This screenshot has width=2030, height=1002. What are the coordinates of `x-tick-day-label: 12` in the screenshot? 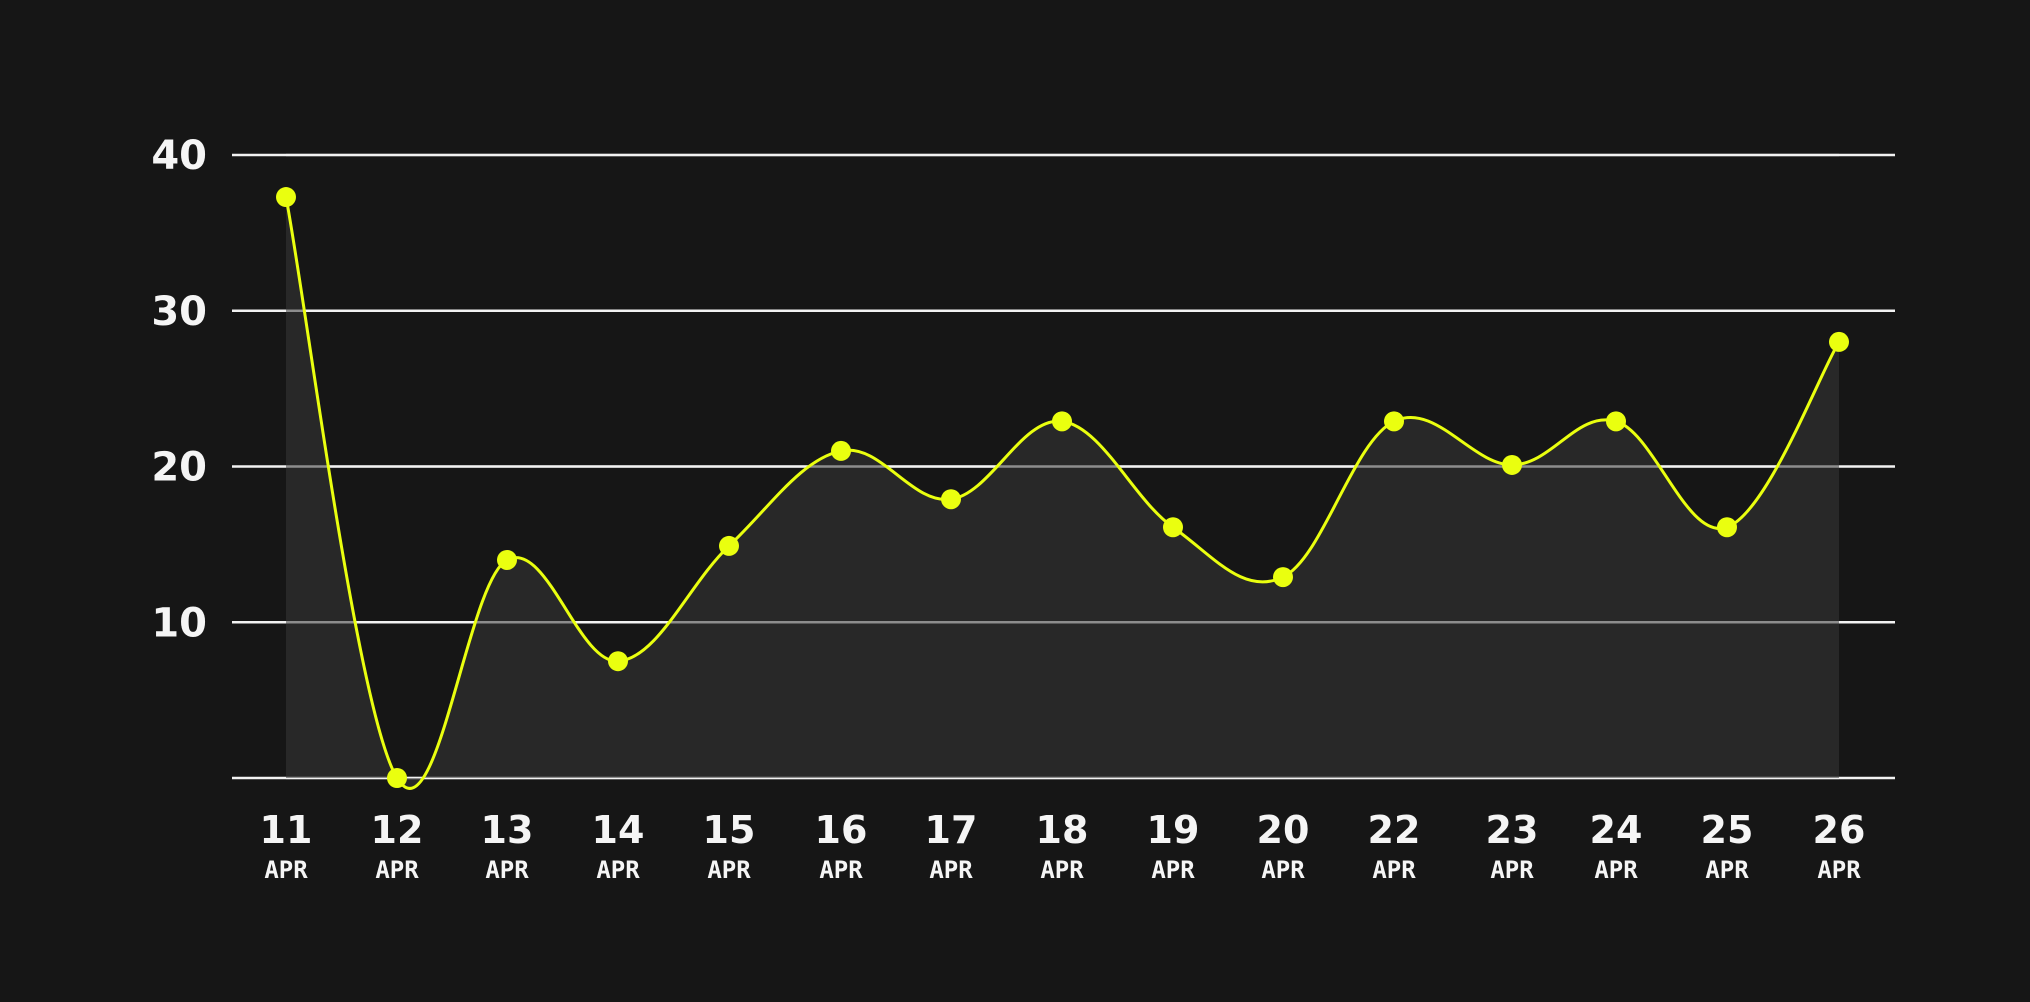 It's located at (397, 830).